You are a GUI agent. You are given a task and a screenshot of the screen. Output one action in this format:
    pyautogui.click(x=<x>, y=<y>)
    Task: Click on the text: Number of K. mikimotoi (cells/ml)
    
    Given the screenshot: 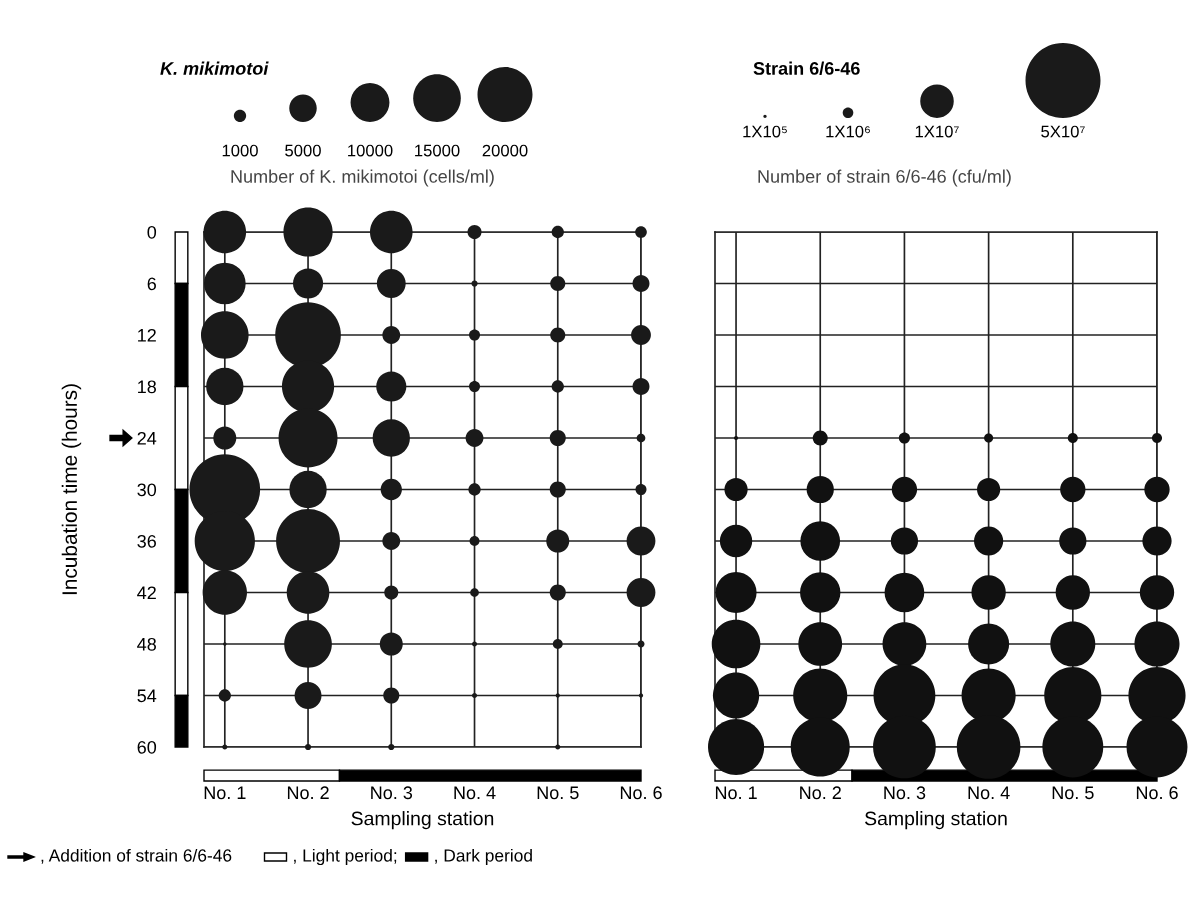 What is the action you would take?
    pyautogui.click(x=362, y=178)
    